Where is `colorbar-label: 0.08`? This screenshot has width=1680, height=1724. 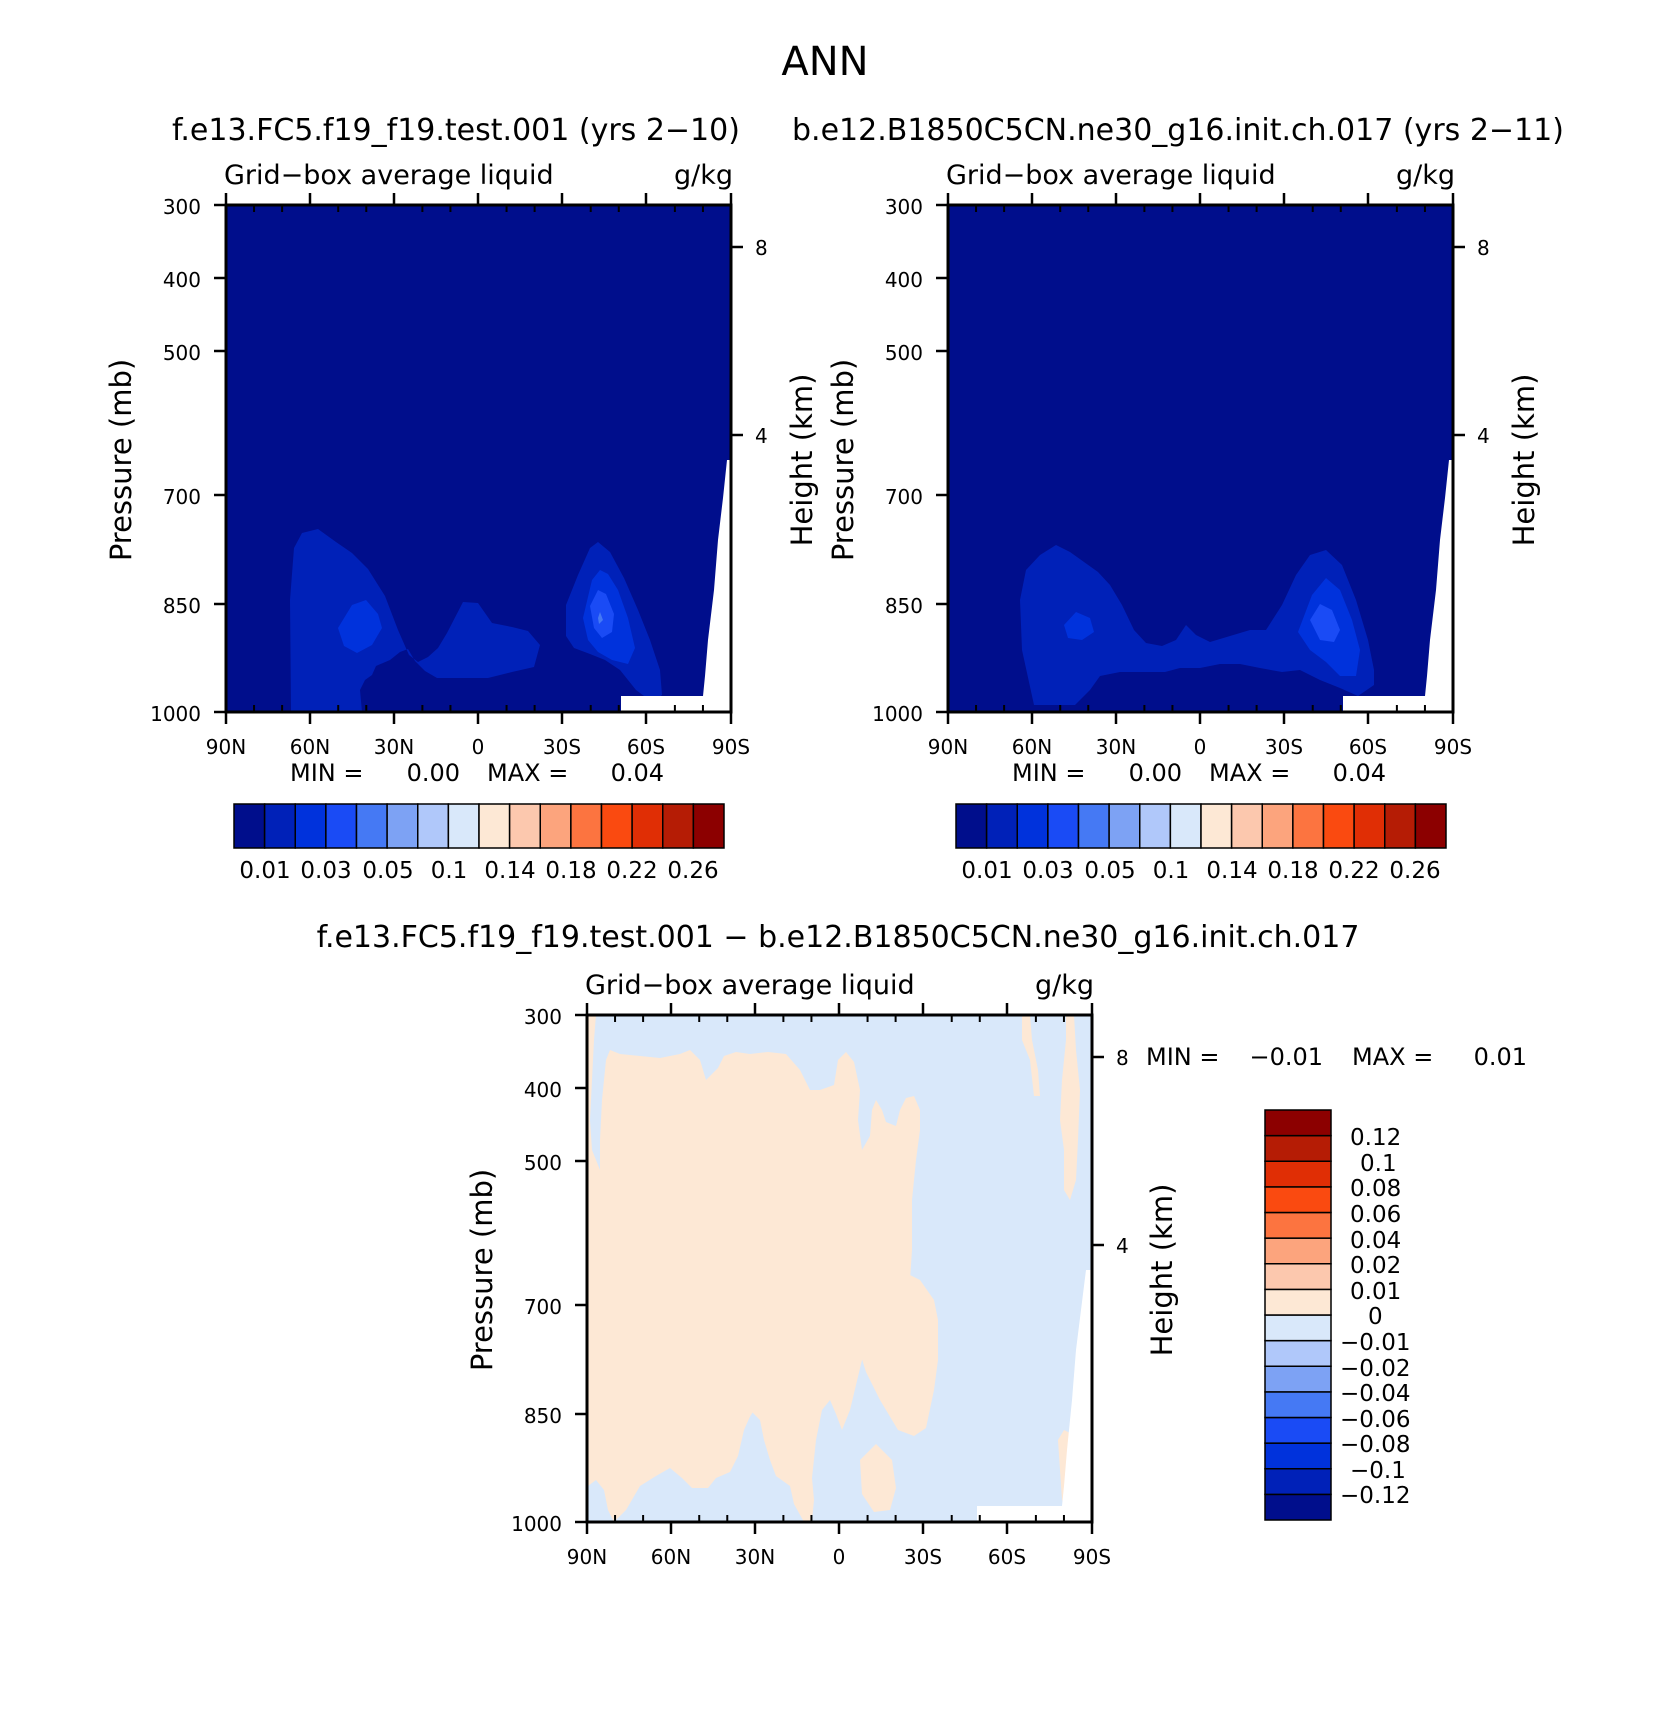
colorbar-label: 0.08 is located at coordinates (1375, 1189).